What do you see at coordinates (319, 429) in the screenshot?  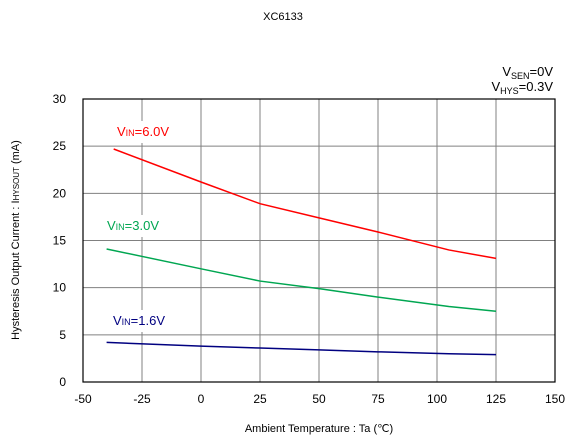 I see `x-axis-label: Ambient Temperature : Ta (℃)` at bounding box center [319, 429].